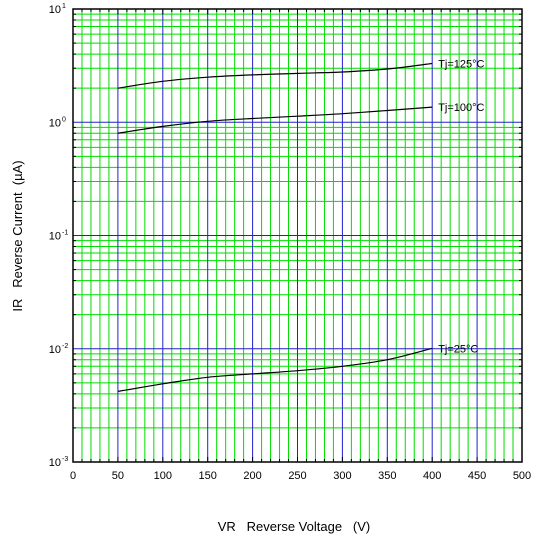 Image resolution: width=543 pixels, height=541 pixels. I want to click on x-tick-label: 250, so click(297, 476).